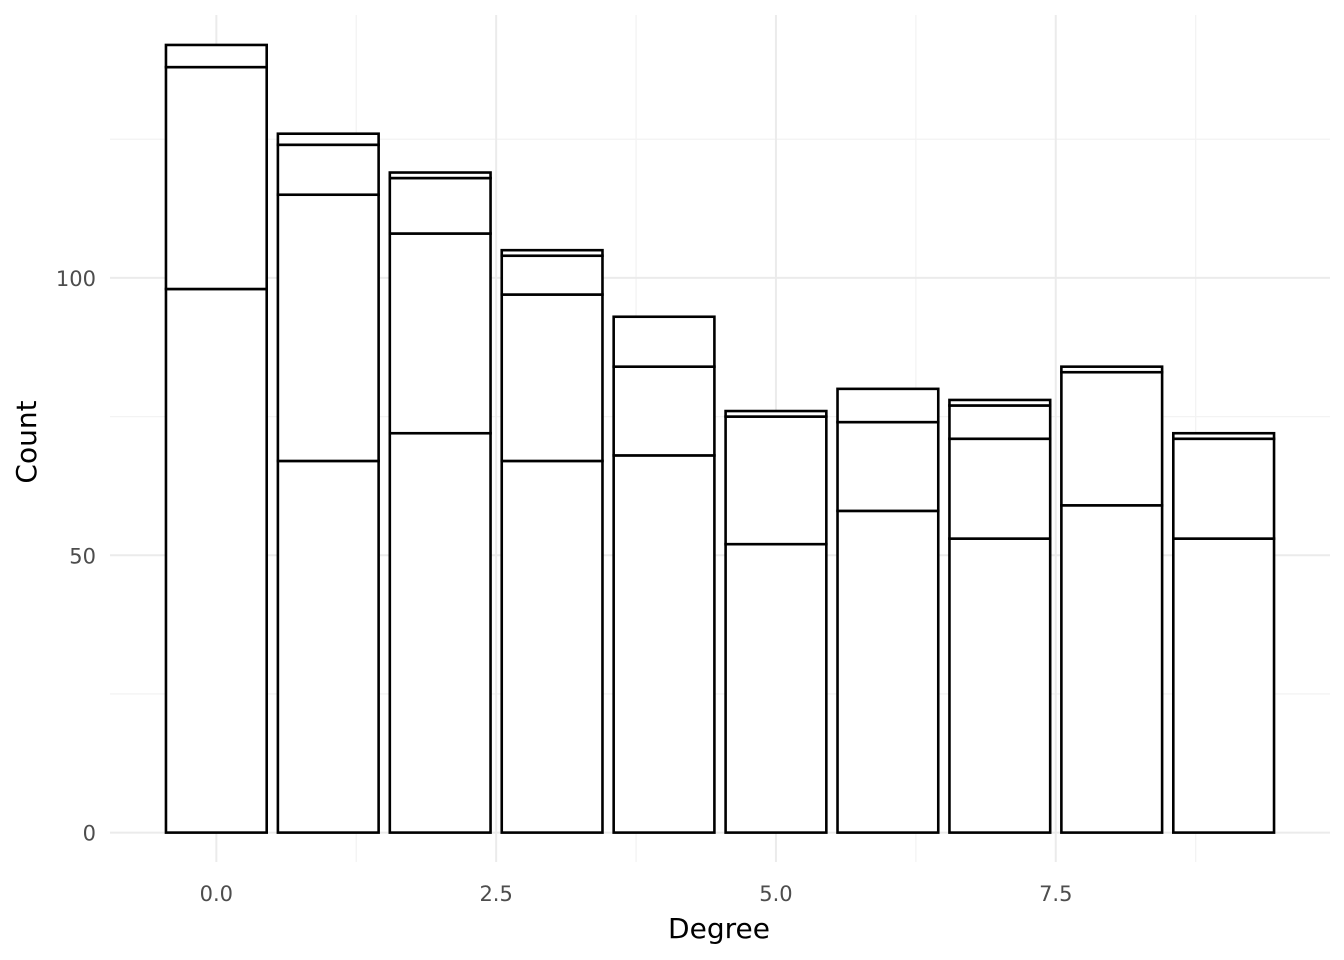 The height and width of the screenshot is (960, 1344). What do you see at coordinates (216, 894) in the screenshot?
I see `x-tick-label: 0.0` at bounding box center [216, 894].